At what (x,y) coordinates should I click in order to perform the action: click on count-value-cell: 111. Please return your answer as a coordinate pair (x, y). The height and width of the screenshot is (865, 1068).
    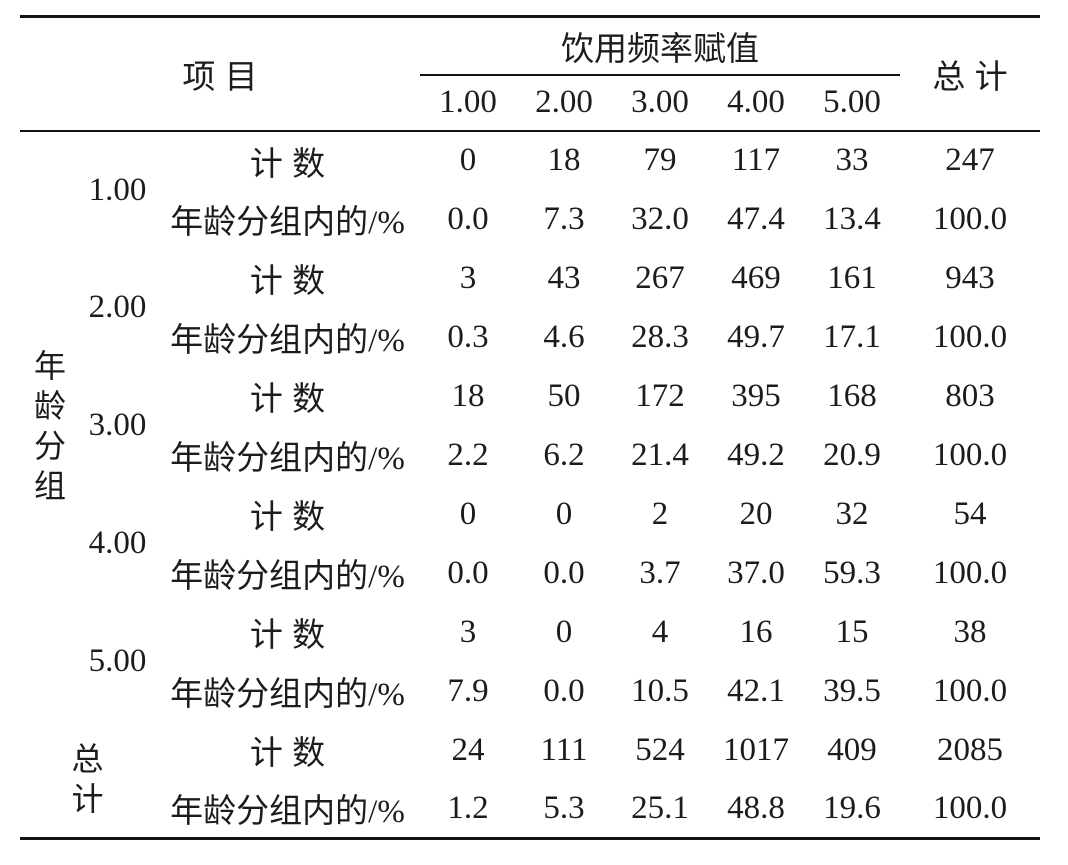
    Looking at the image, I should click on (564, 749).